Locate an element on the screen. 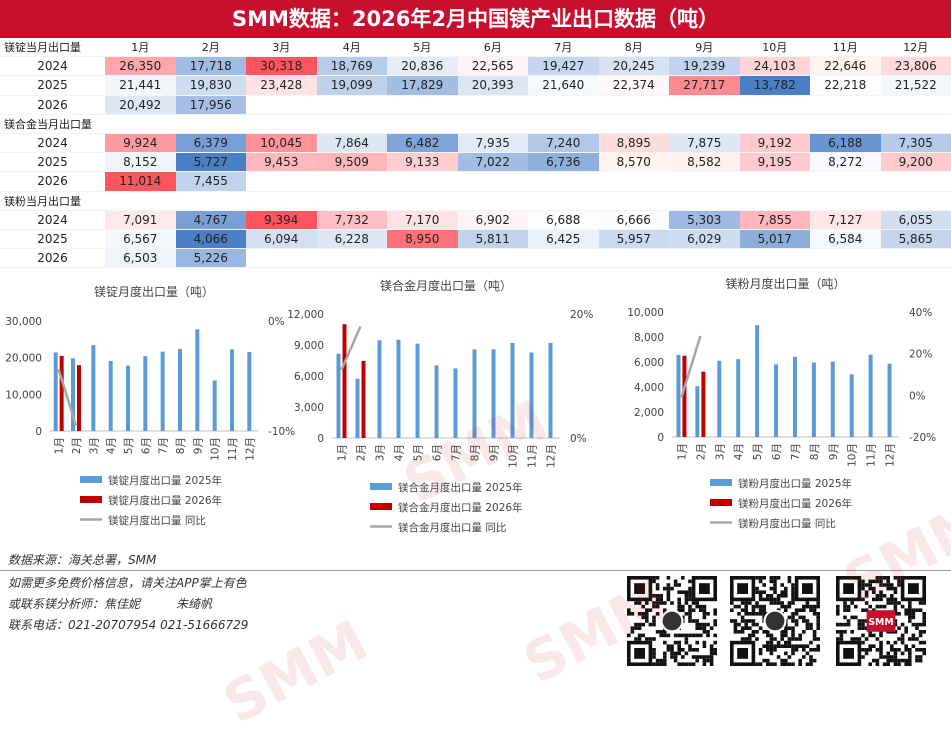  value-cell: 6,055 is located at coordinates (916, 219).